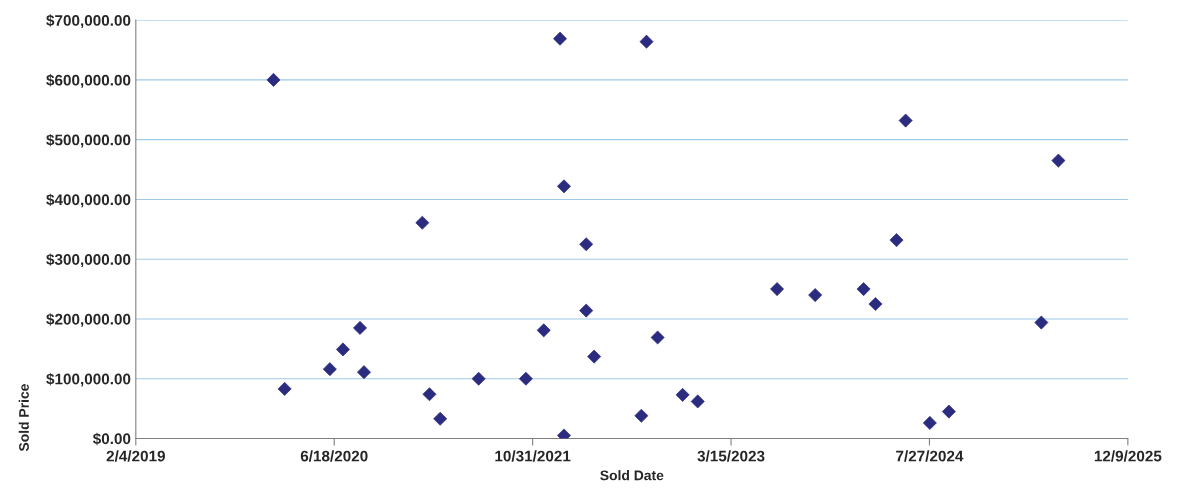 The height and width of the screenshot is (504, 1181). I want to click on y-tick-label: $600,000.00, so click(88, 81).